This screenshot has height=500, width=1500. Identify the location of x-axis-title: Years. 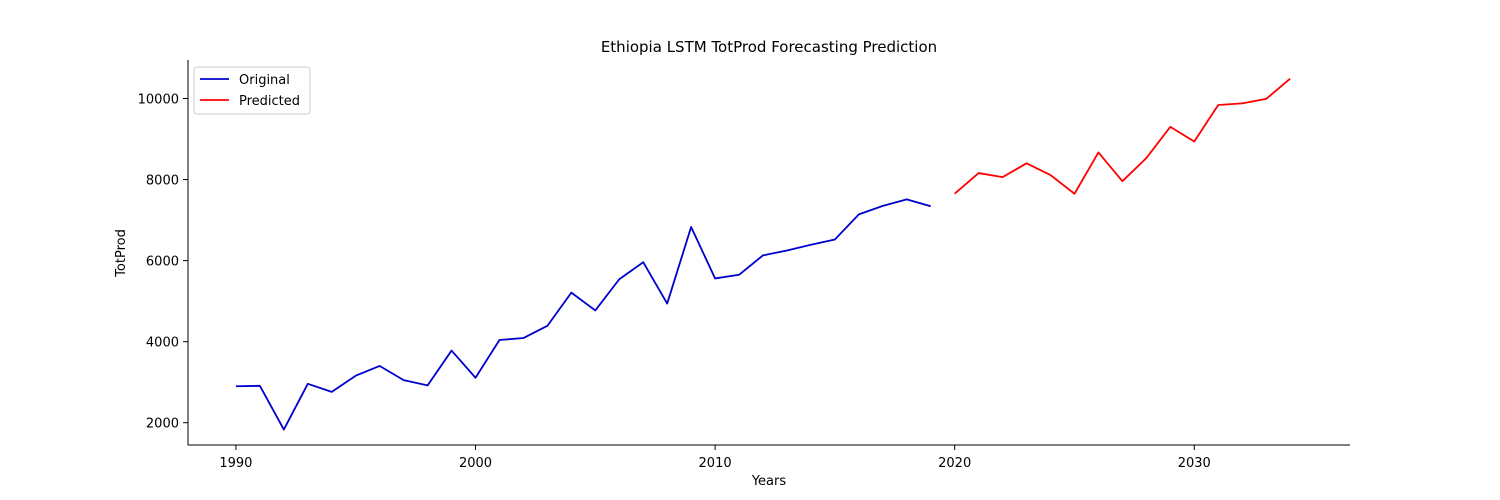
(769, 481).